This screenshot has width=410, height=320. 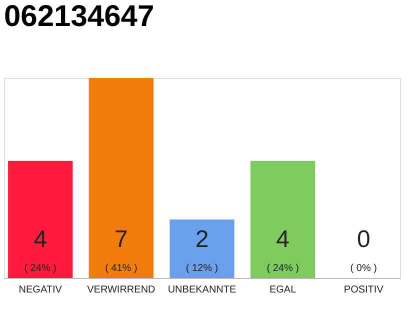 What do you see at coordinates (283, 290) in the screenshot?
I see `x-tick-label: EGAL` at bounding box center [283, 290].